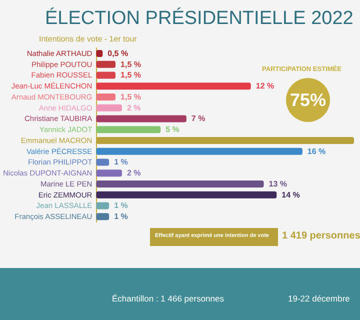 The width and height of the screenshot is (360, 320). Describe the element at coordinates (308, 100) in the screenshot. I see `annotation: 75%` at that location.